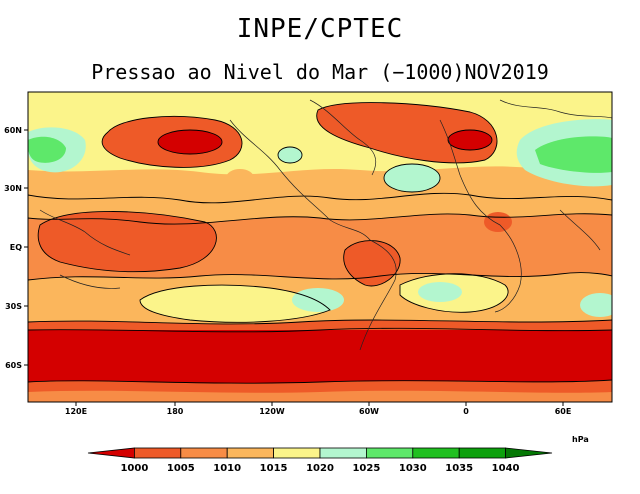 The height and width of the screenshot is (494, 640). What do you see at coordinates (573, 154) in the screenshot?
I see `high-siberian-core` at bounding box center [573, 154].